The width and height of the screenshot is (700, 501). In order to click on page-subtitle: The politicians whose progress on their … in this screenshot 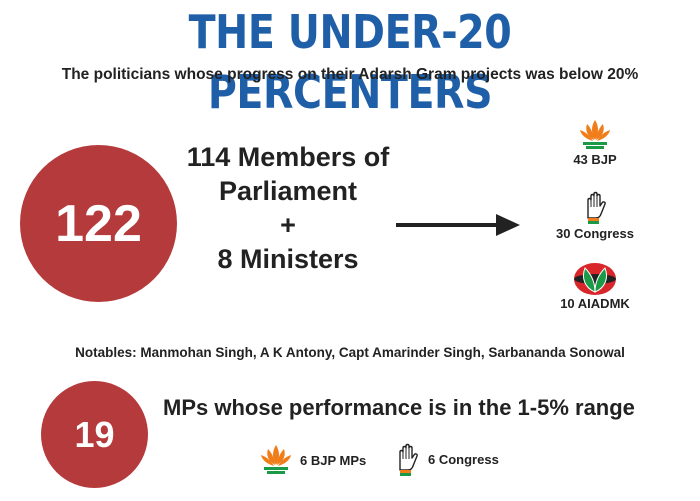, I will do `click(350, 74)`.